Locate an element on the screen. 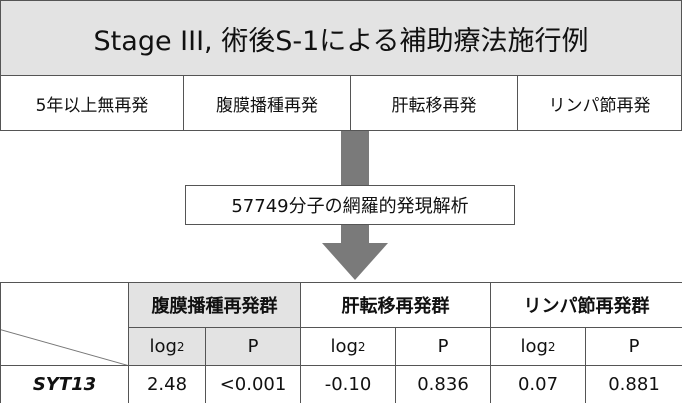  process-box: 57749分子の網羅的発現解析 is located at coordinates (350, 205).